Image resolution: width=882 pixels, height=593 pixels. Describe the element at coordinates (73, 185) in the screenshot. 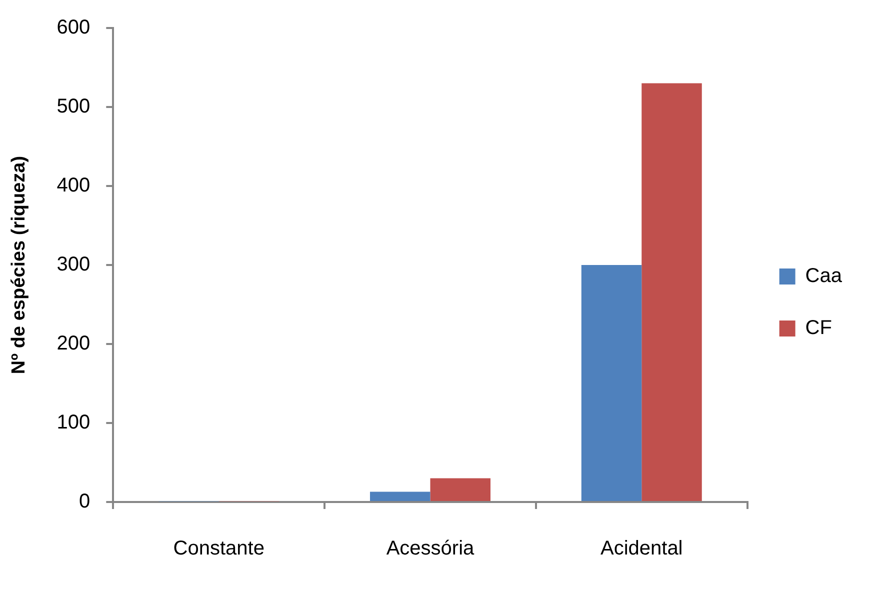

I see `y-tick-label: 400` at that location.